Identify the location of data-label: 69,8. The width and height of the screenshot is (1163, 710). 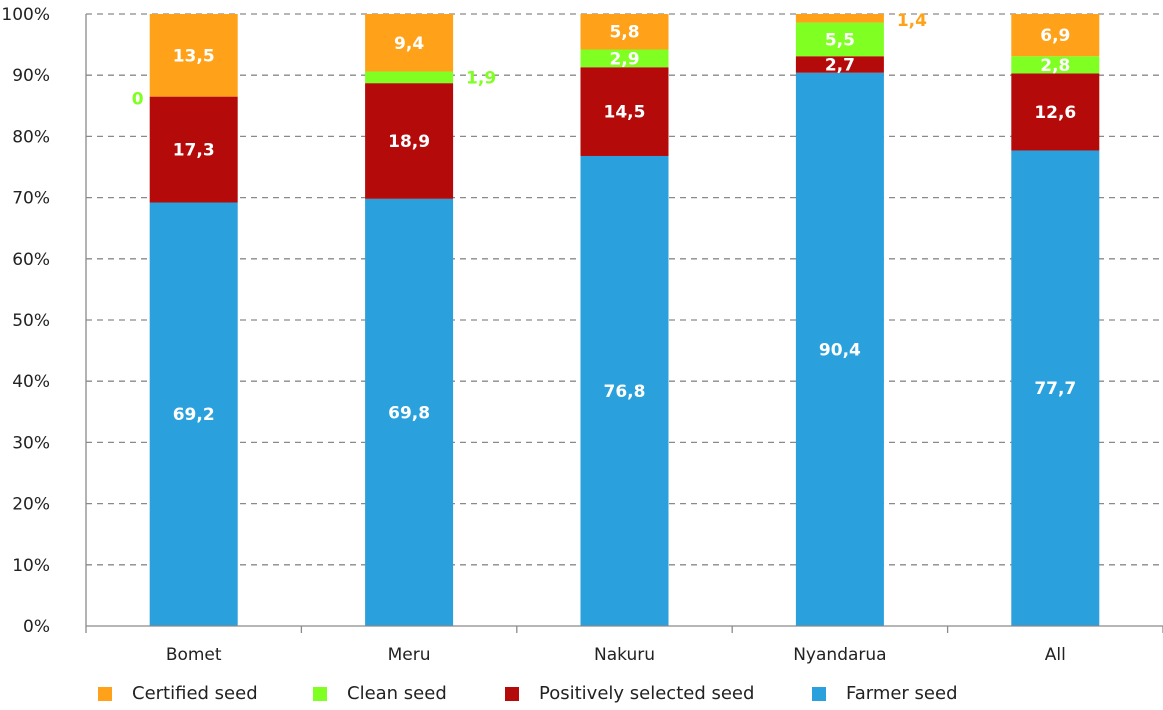
(409, 413).